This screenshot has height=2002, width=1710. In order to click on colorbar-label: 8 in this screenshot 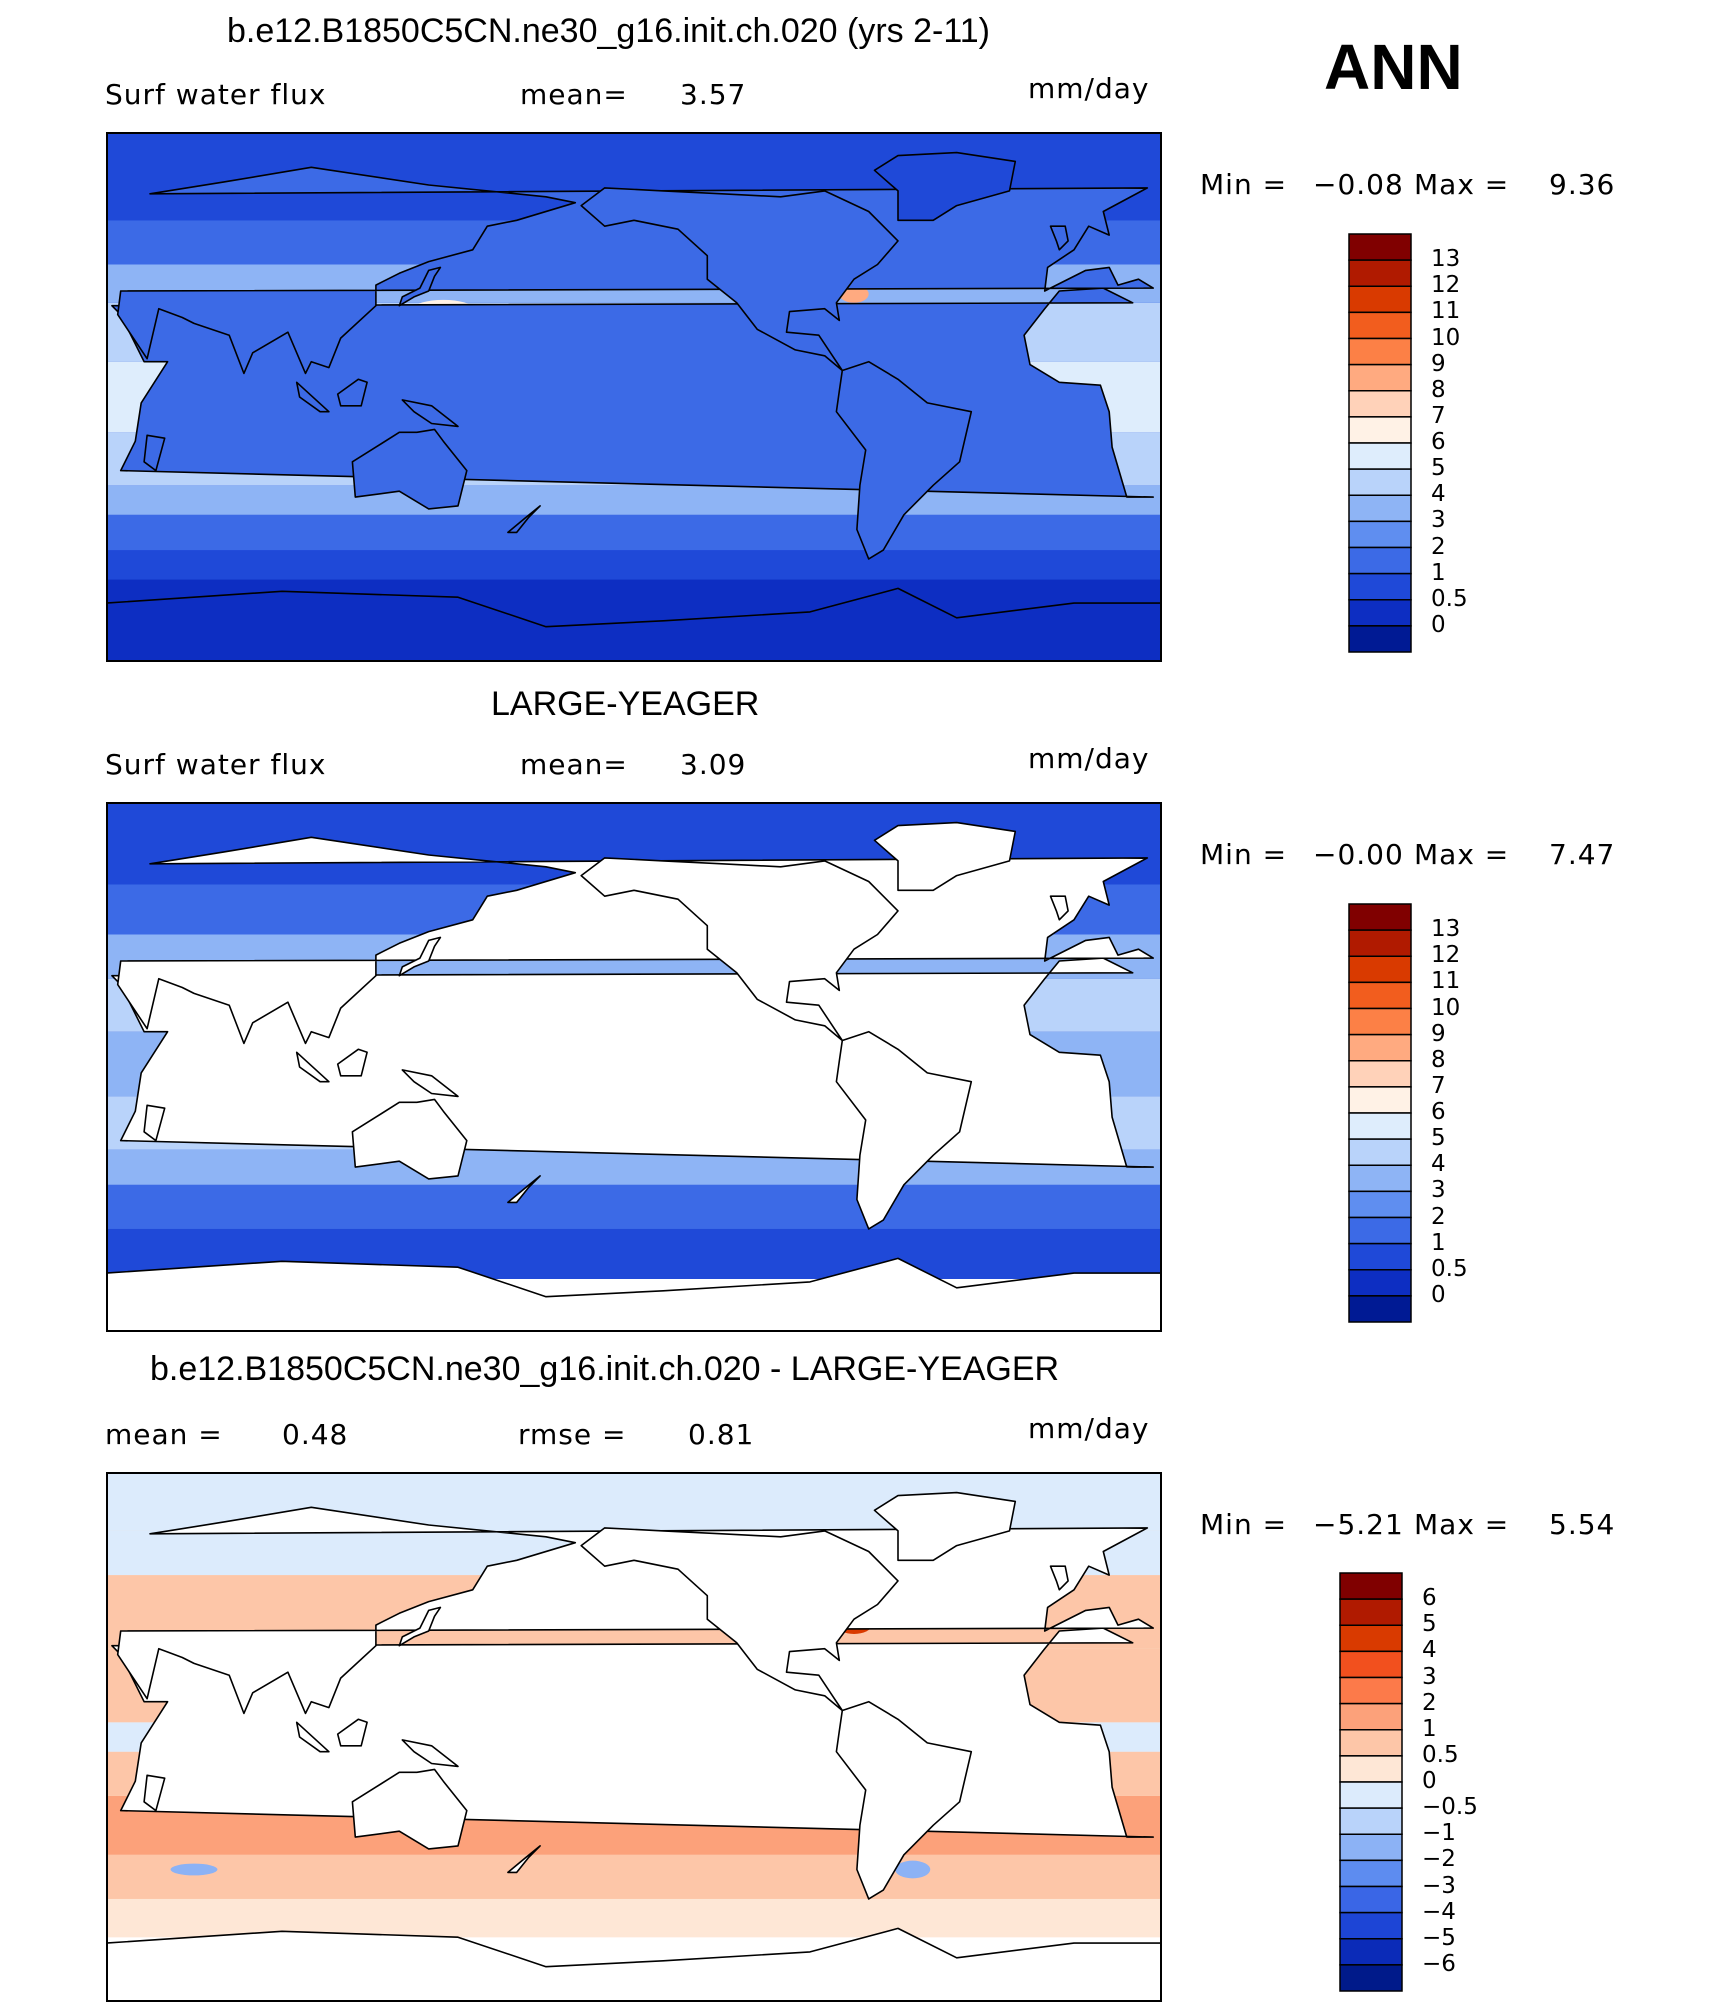, I will do `click(1438, 389)`.